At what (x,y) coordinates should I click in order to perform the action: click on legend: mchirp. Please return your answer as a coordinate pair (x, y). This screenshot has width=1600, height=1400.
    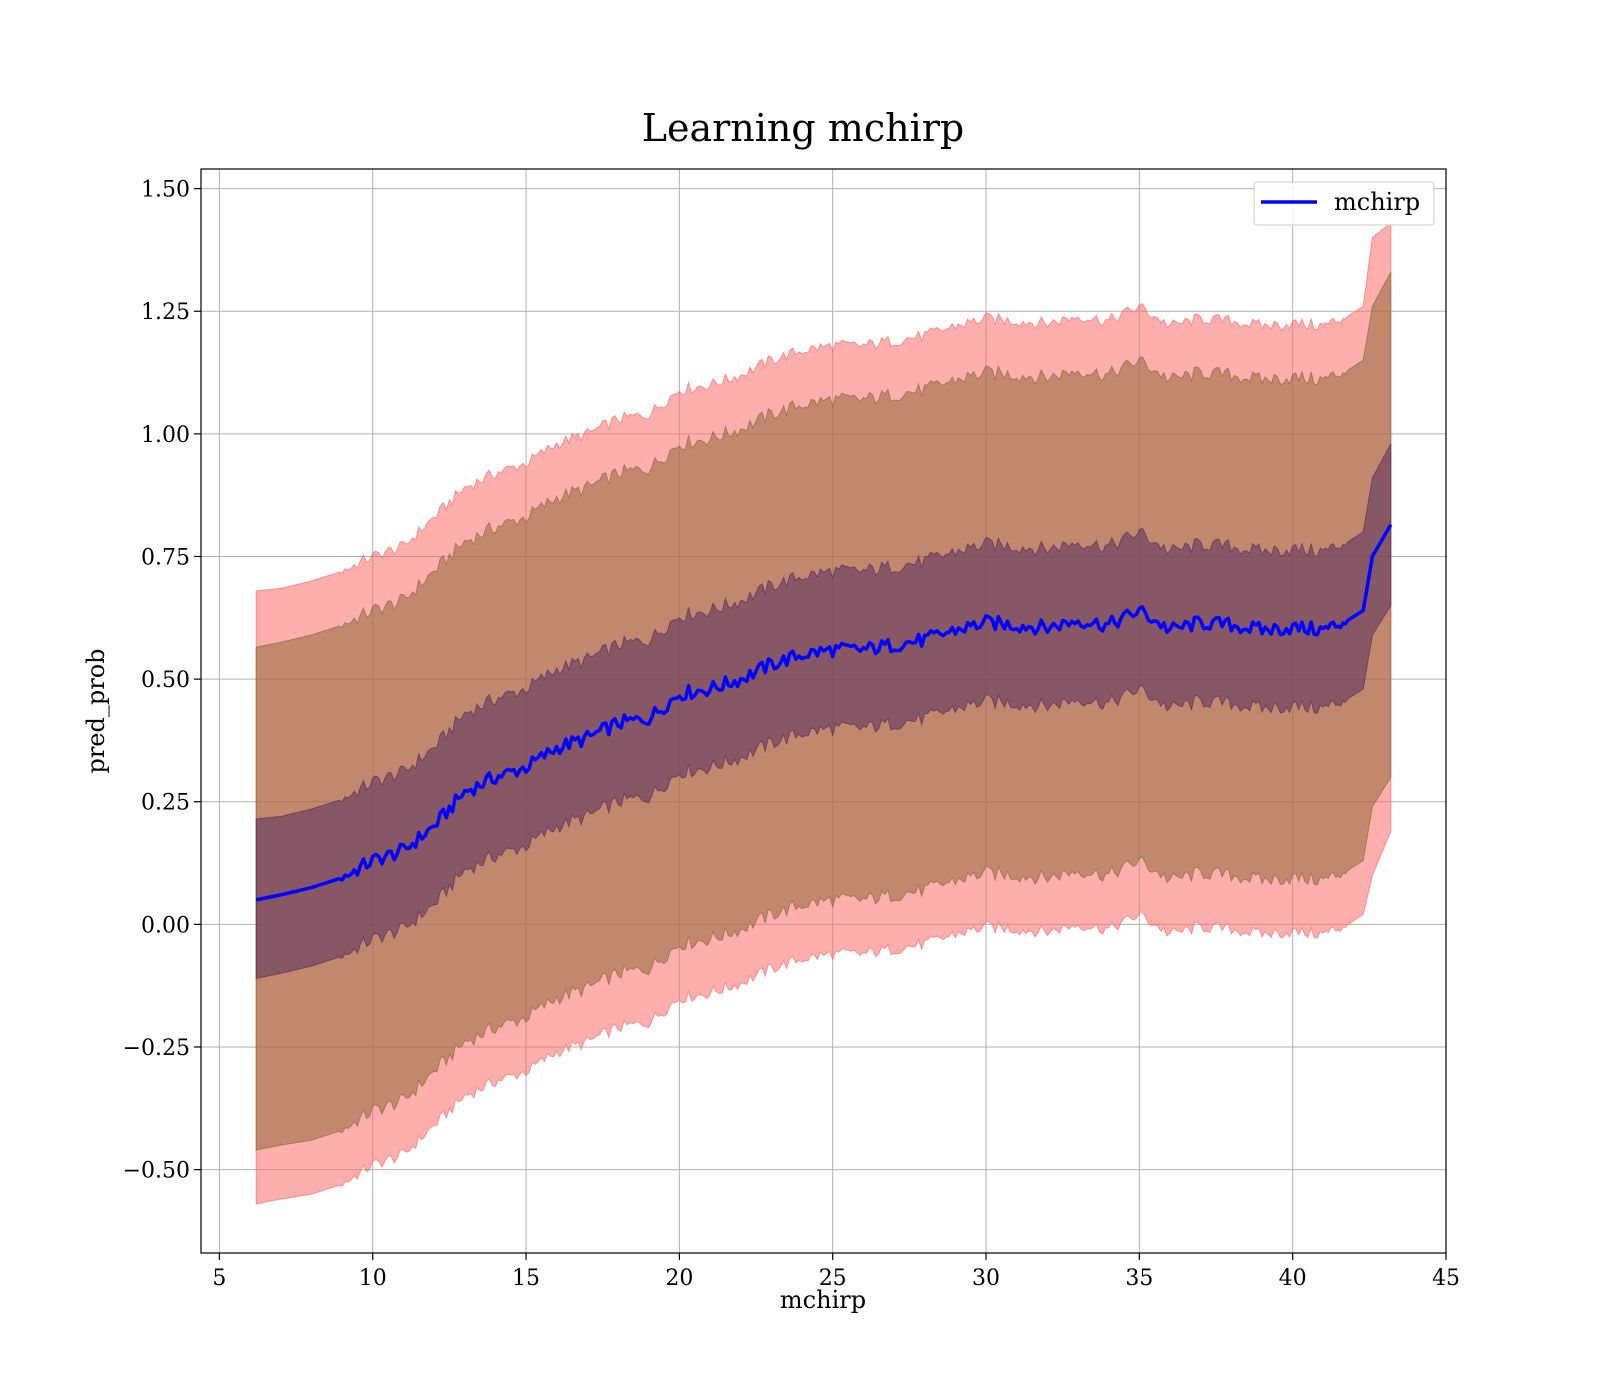
    Looking at the image, I should click on (1344, 203).